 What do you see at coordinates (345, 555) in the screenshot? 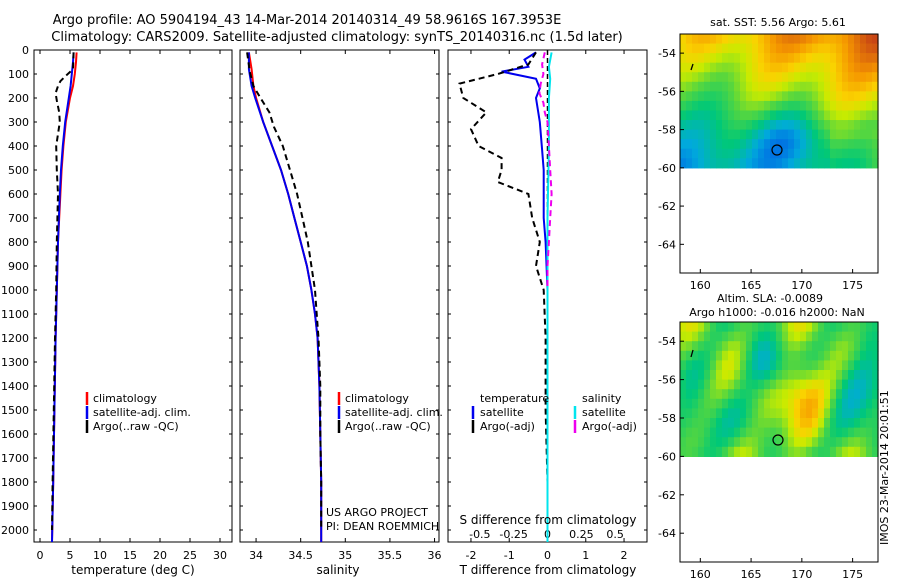
I see `x-tick-label: 35` at bounding box center [345, 555].